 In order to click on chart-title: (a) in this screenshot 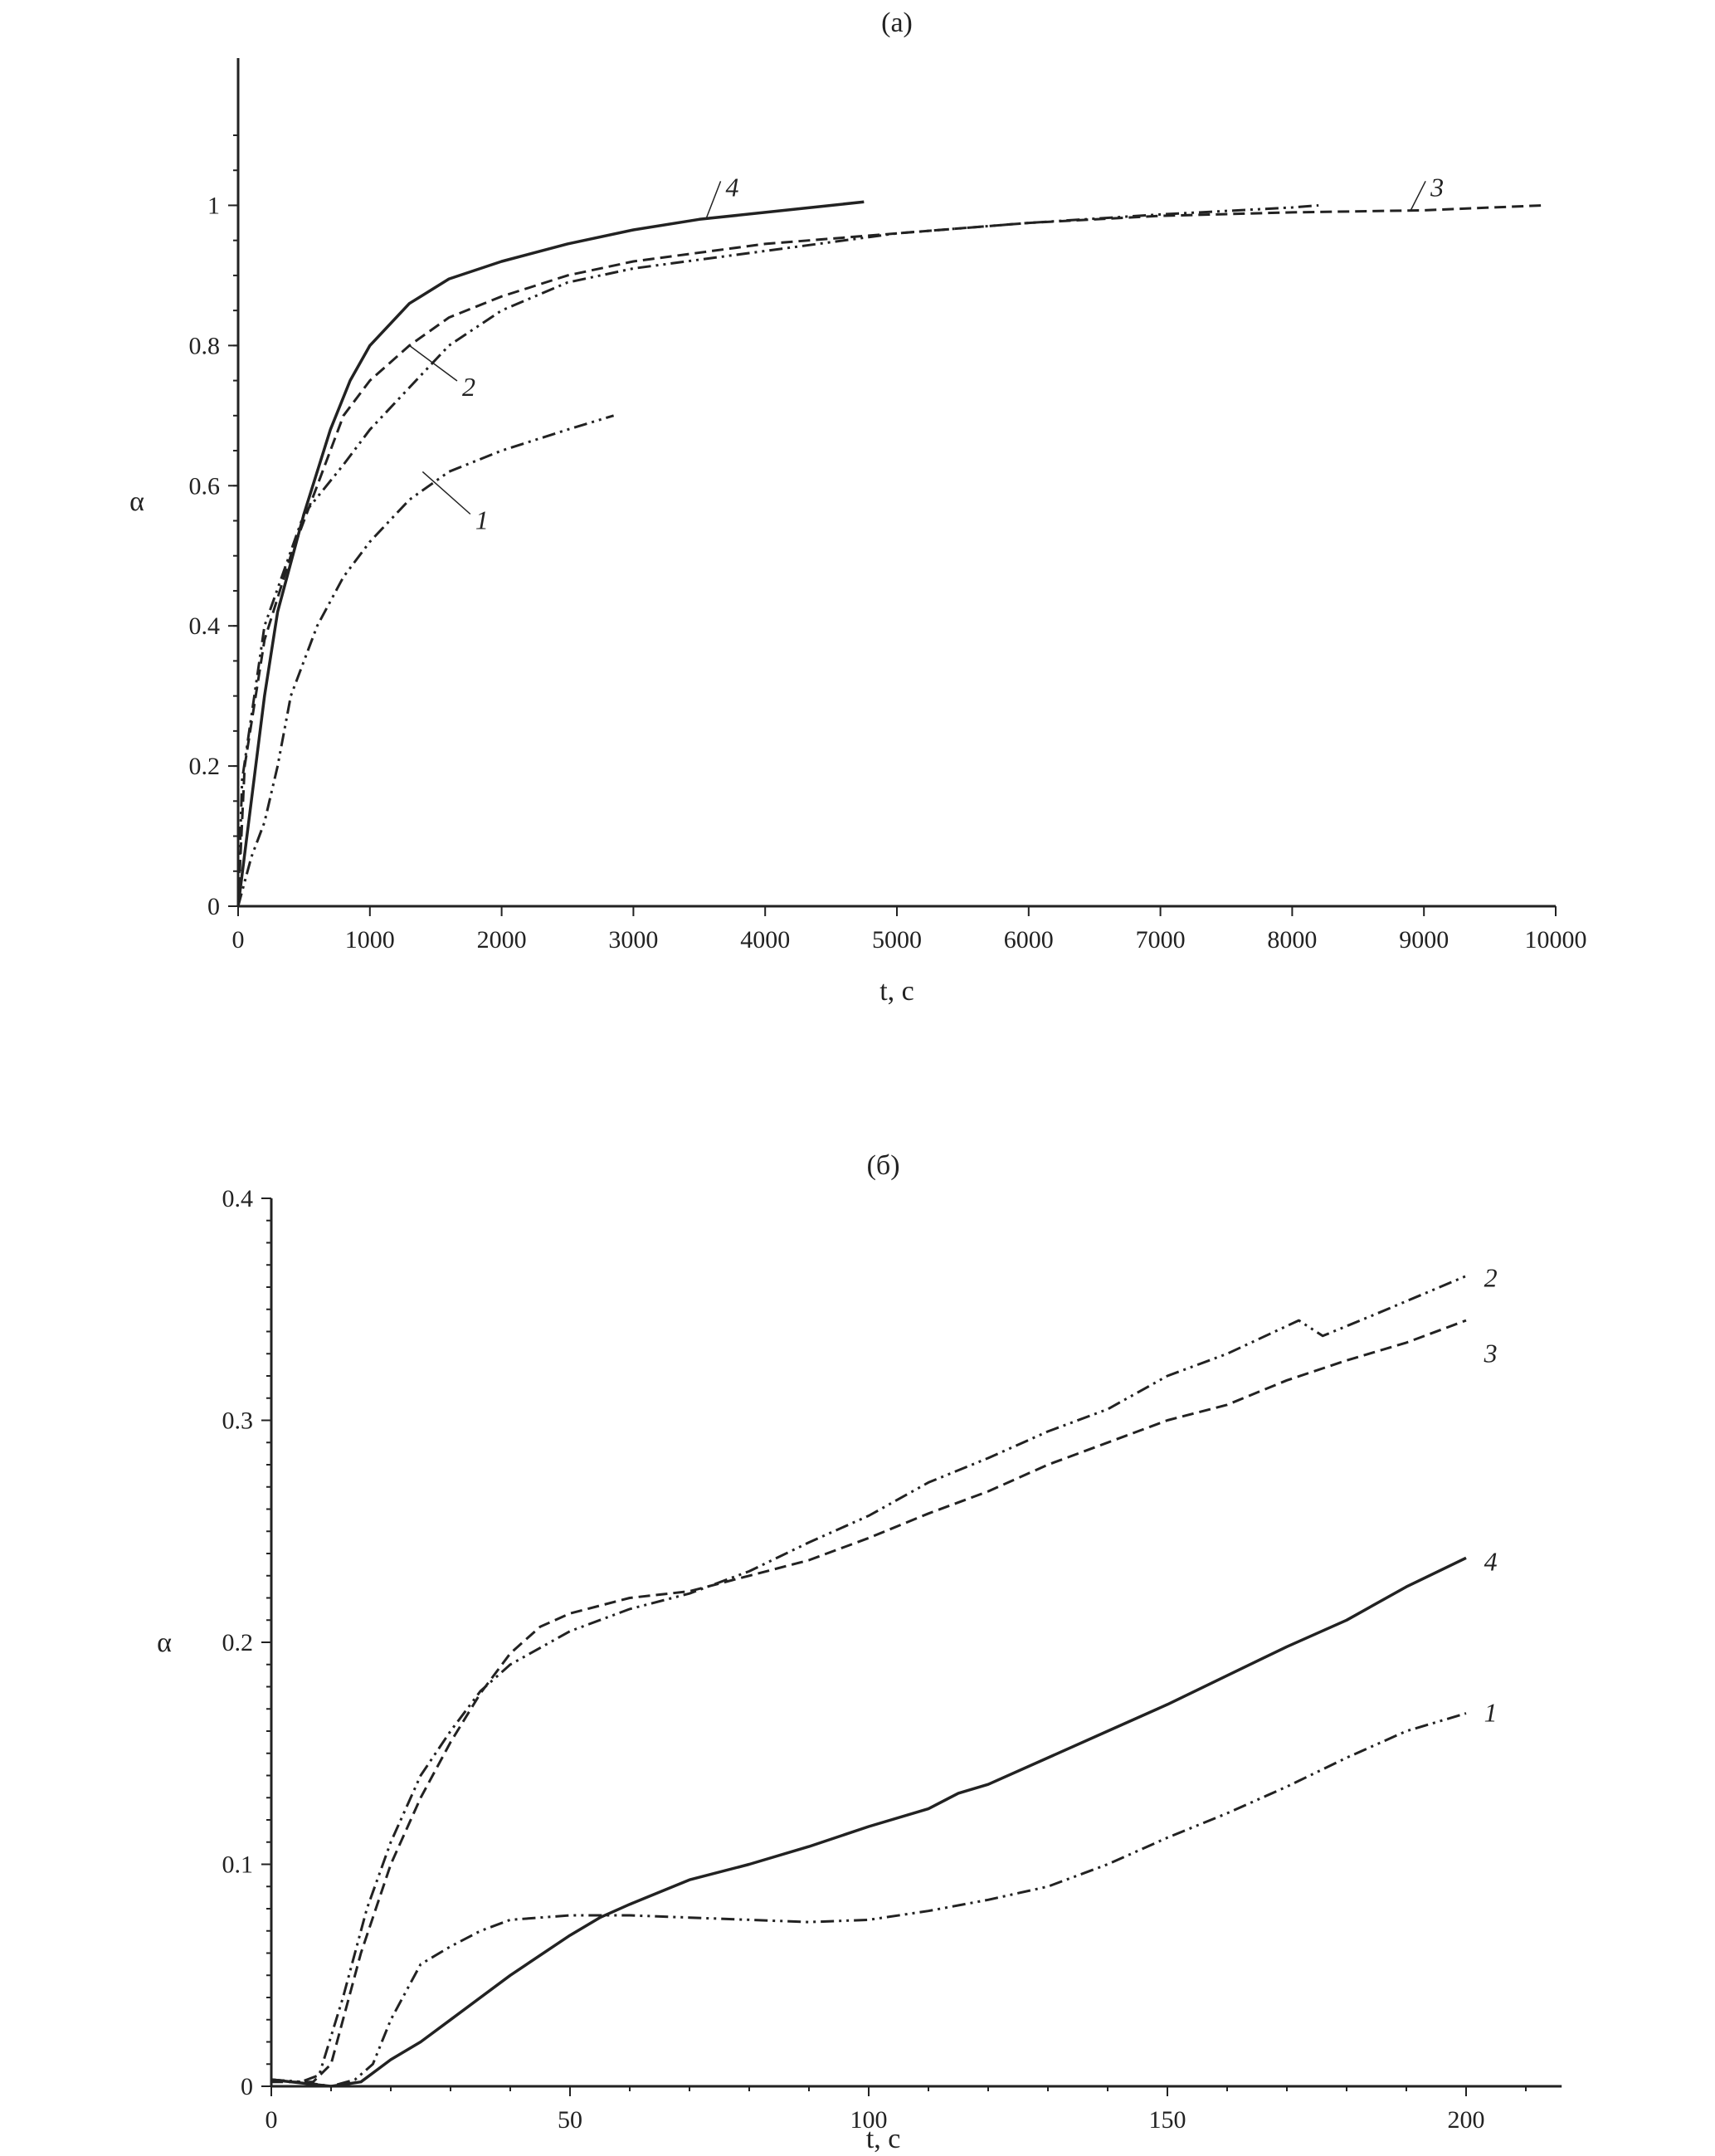, I will do `click(897, 23)`.